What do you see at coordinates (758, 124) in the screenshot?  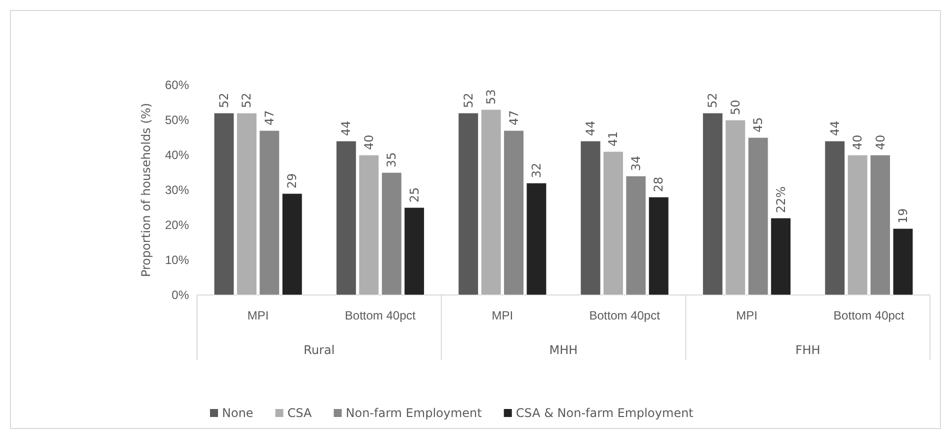 I see `data-label: 45` at bounding box center [758, 124].